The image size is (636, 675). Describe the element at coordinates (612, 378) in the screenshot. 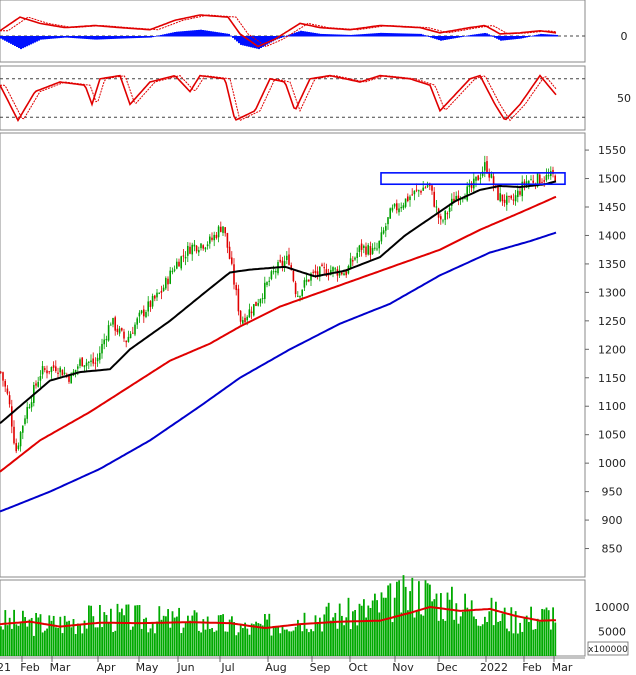

I see `price-tick-label: 1150` at that location.